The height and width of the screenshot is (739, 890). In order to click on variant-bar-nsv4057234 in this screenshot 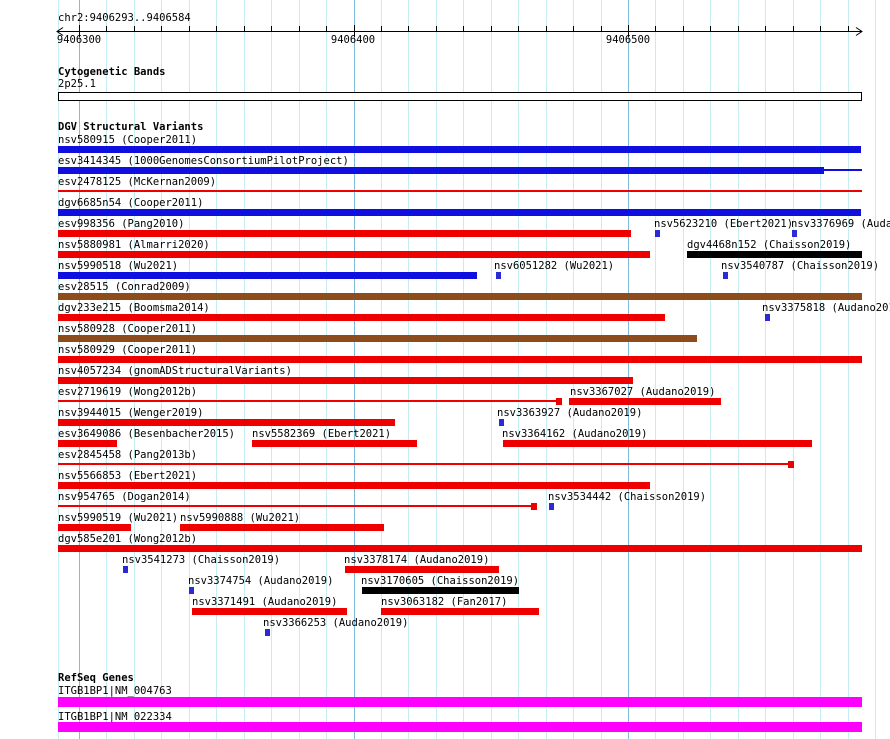, I will do `click(345, 380)`.